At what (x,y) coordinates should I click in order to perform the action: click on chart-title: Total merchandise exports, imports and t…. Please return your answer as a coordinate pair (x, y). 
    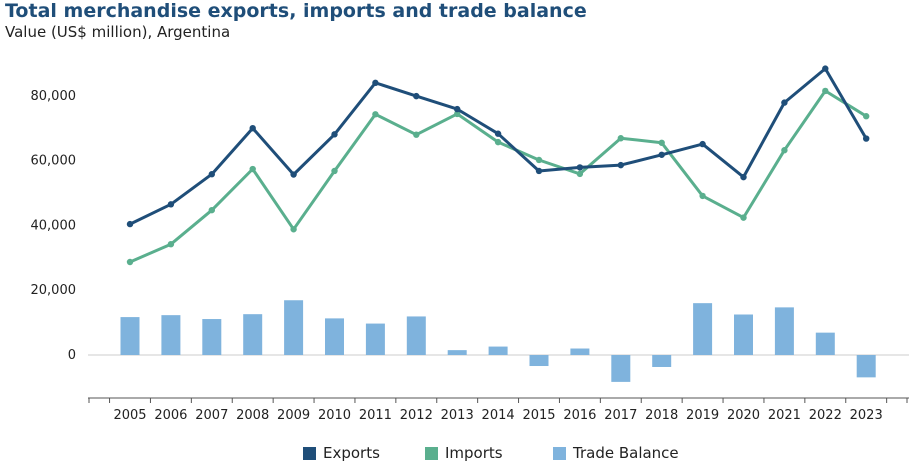
    Looking at the image, I should click on (296, 11).